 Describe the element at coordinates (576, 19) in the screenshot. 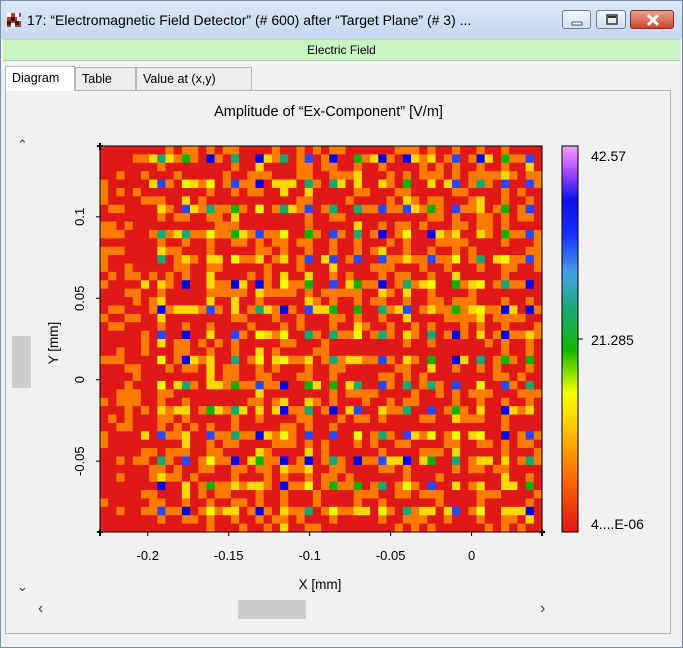

I see `minimize-button` at that location.